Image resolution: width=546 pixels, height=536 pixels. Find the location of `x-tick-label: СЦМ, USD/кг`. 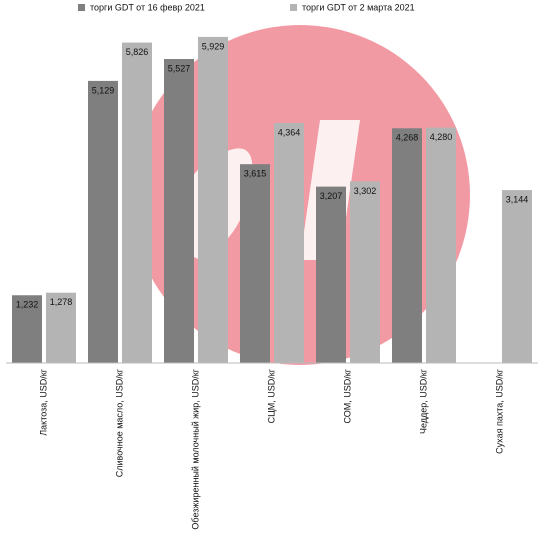

x-tick-label: СЦМ, USD/кг is located at coordinates (271, 395).